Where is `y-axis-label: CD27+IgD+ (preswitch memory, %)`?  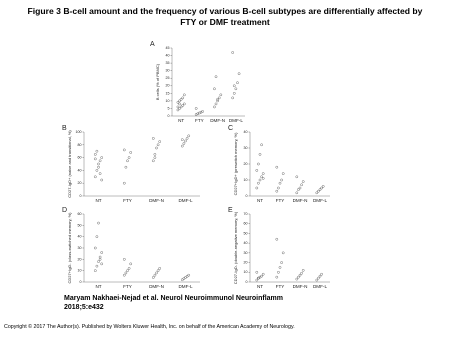 y-axis-label: CD27+IgD+ (preswitch memory, %) is located at coordinates (235, 164).